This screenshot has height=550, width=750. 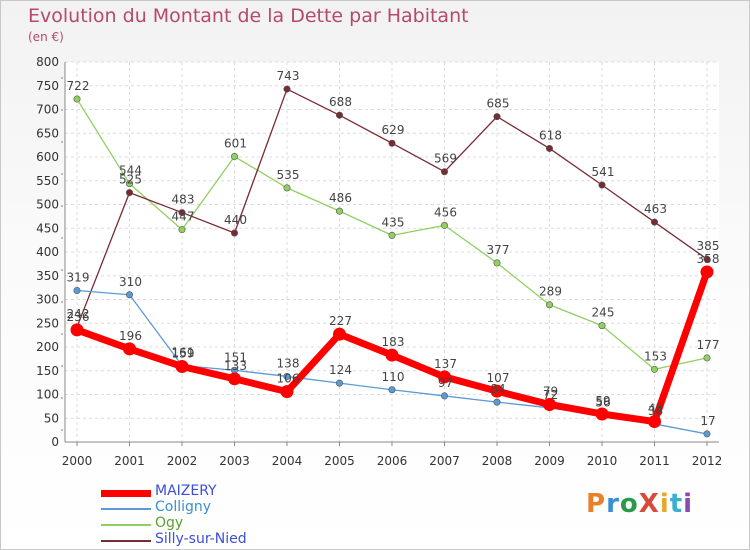 I want to click on data-label: 84, so click(x=497, y=389).